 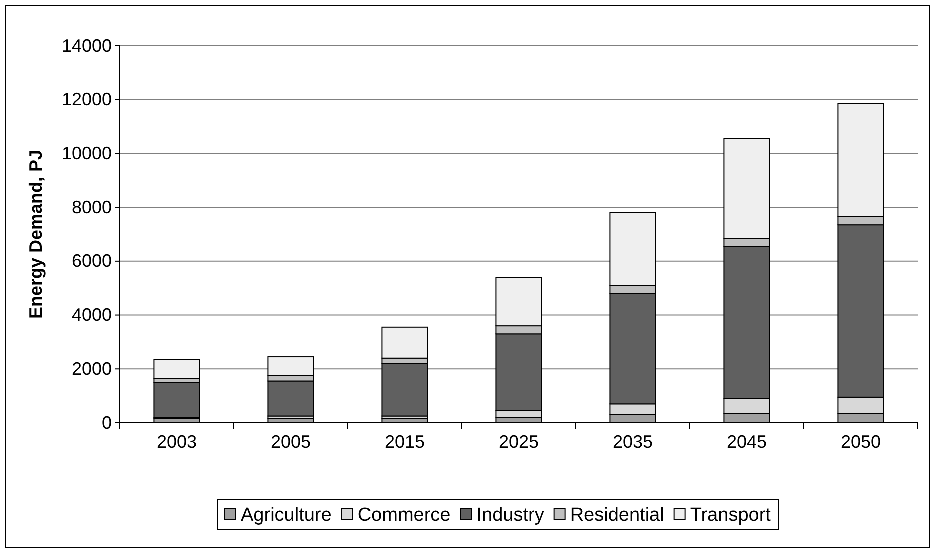 I want to click on y-tick-label: 12000, so click(x=87, y=100).